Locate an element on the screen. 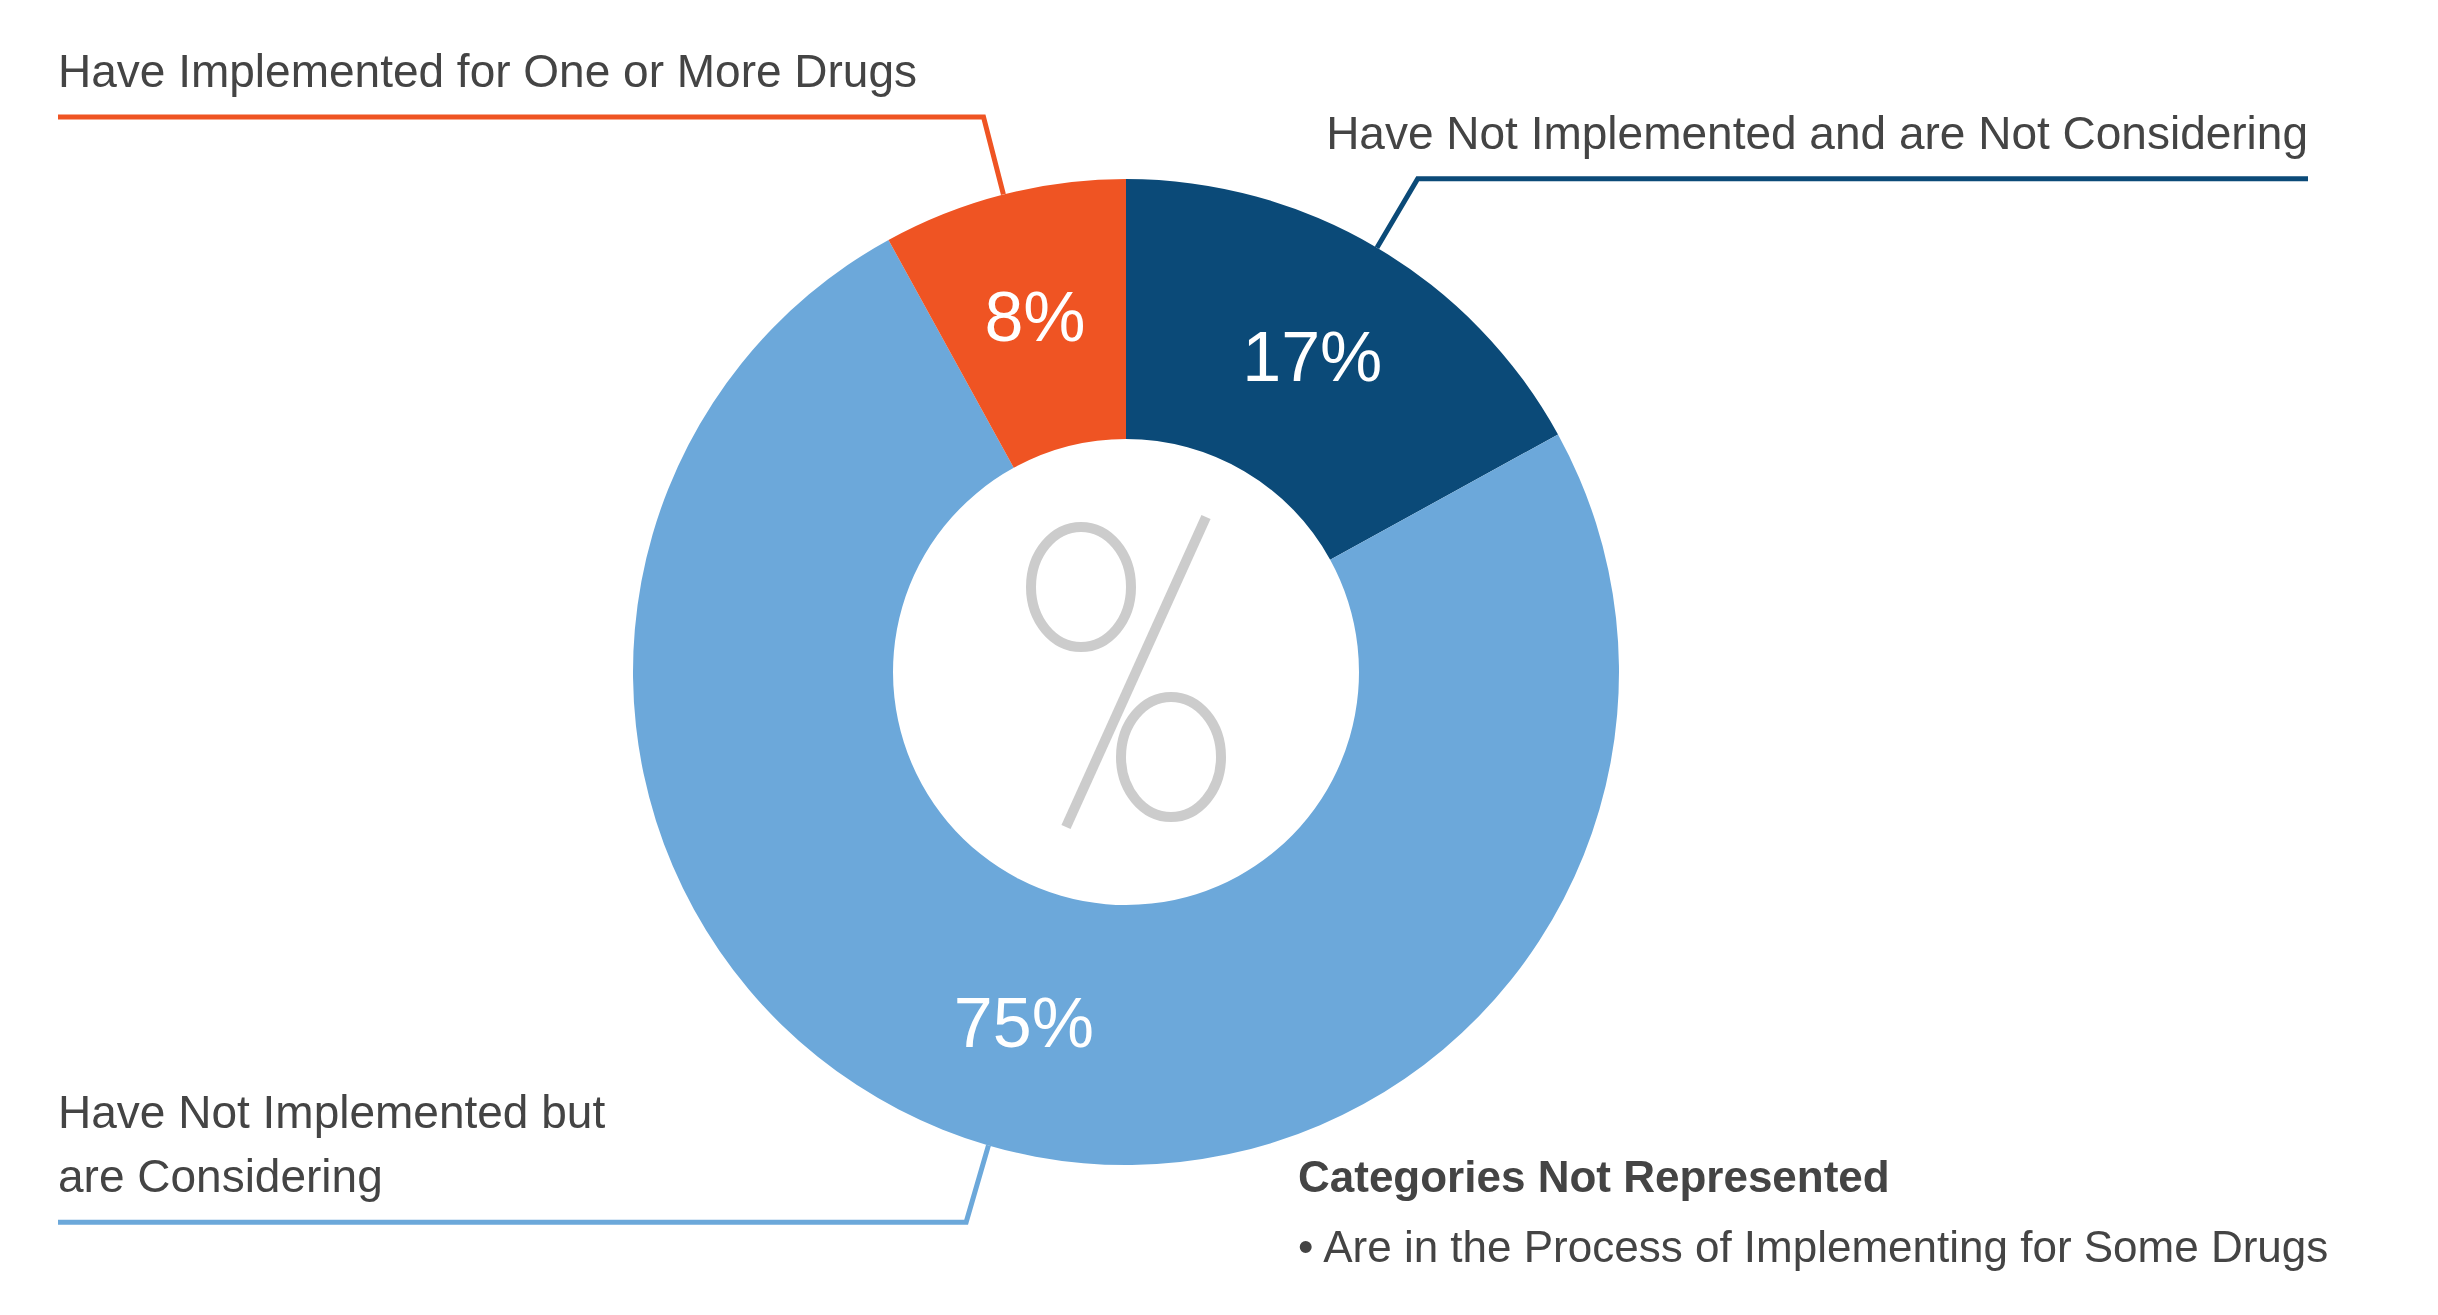 This screenshot has height=1315, width=2438. text: Categories Not Represented is located at coordinates (1594, 1176).